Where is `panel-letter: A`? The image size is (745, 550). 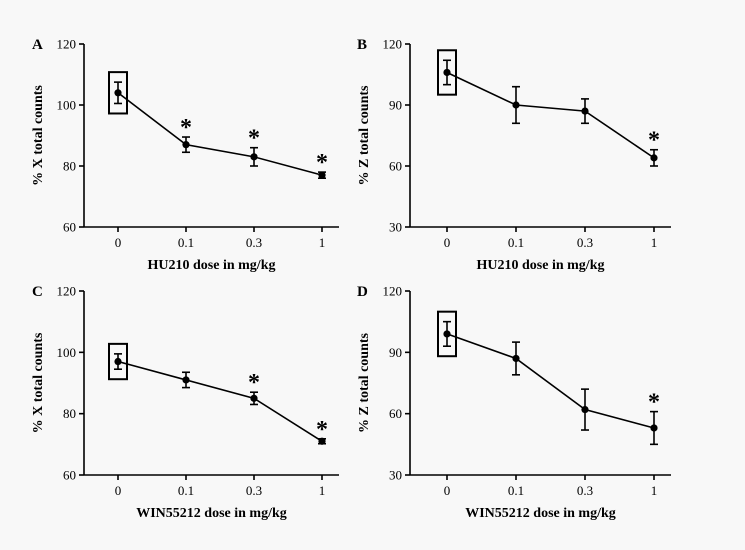
panel-letter: A is located at coordinates (37, 45).